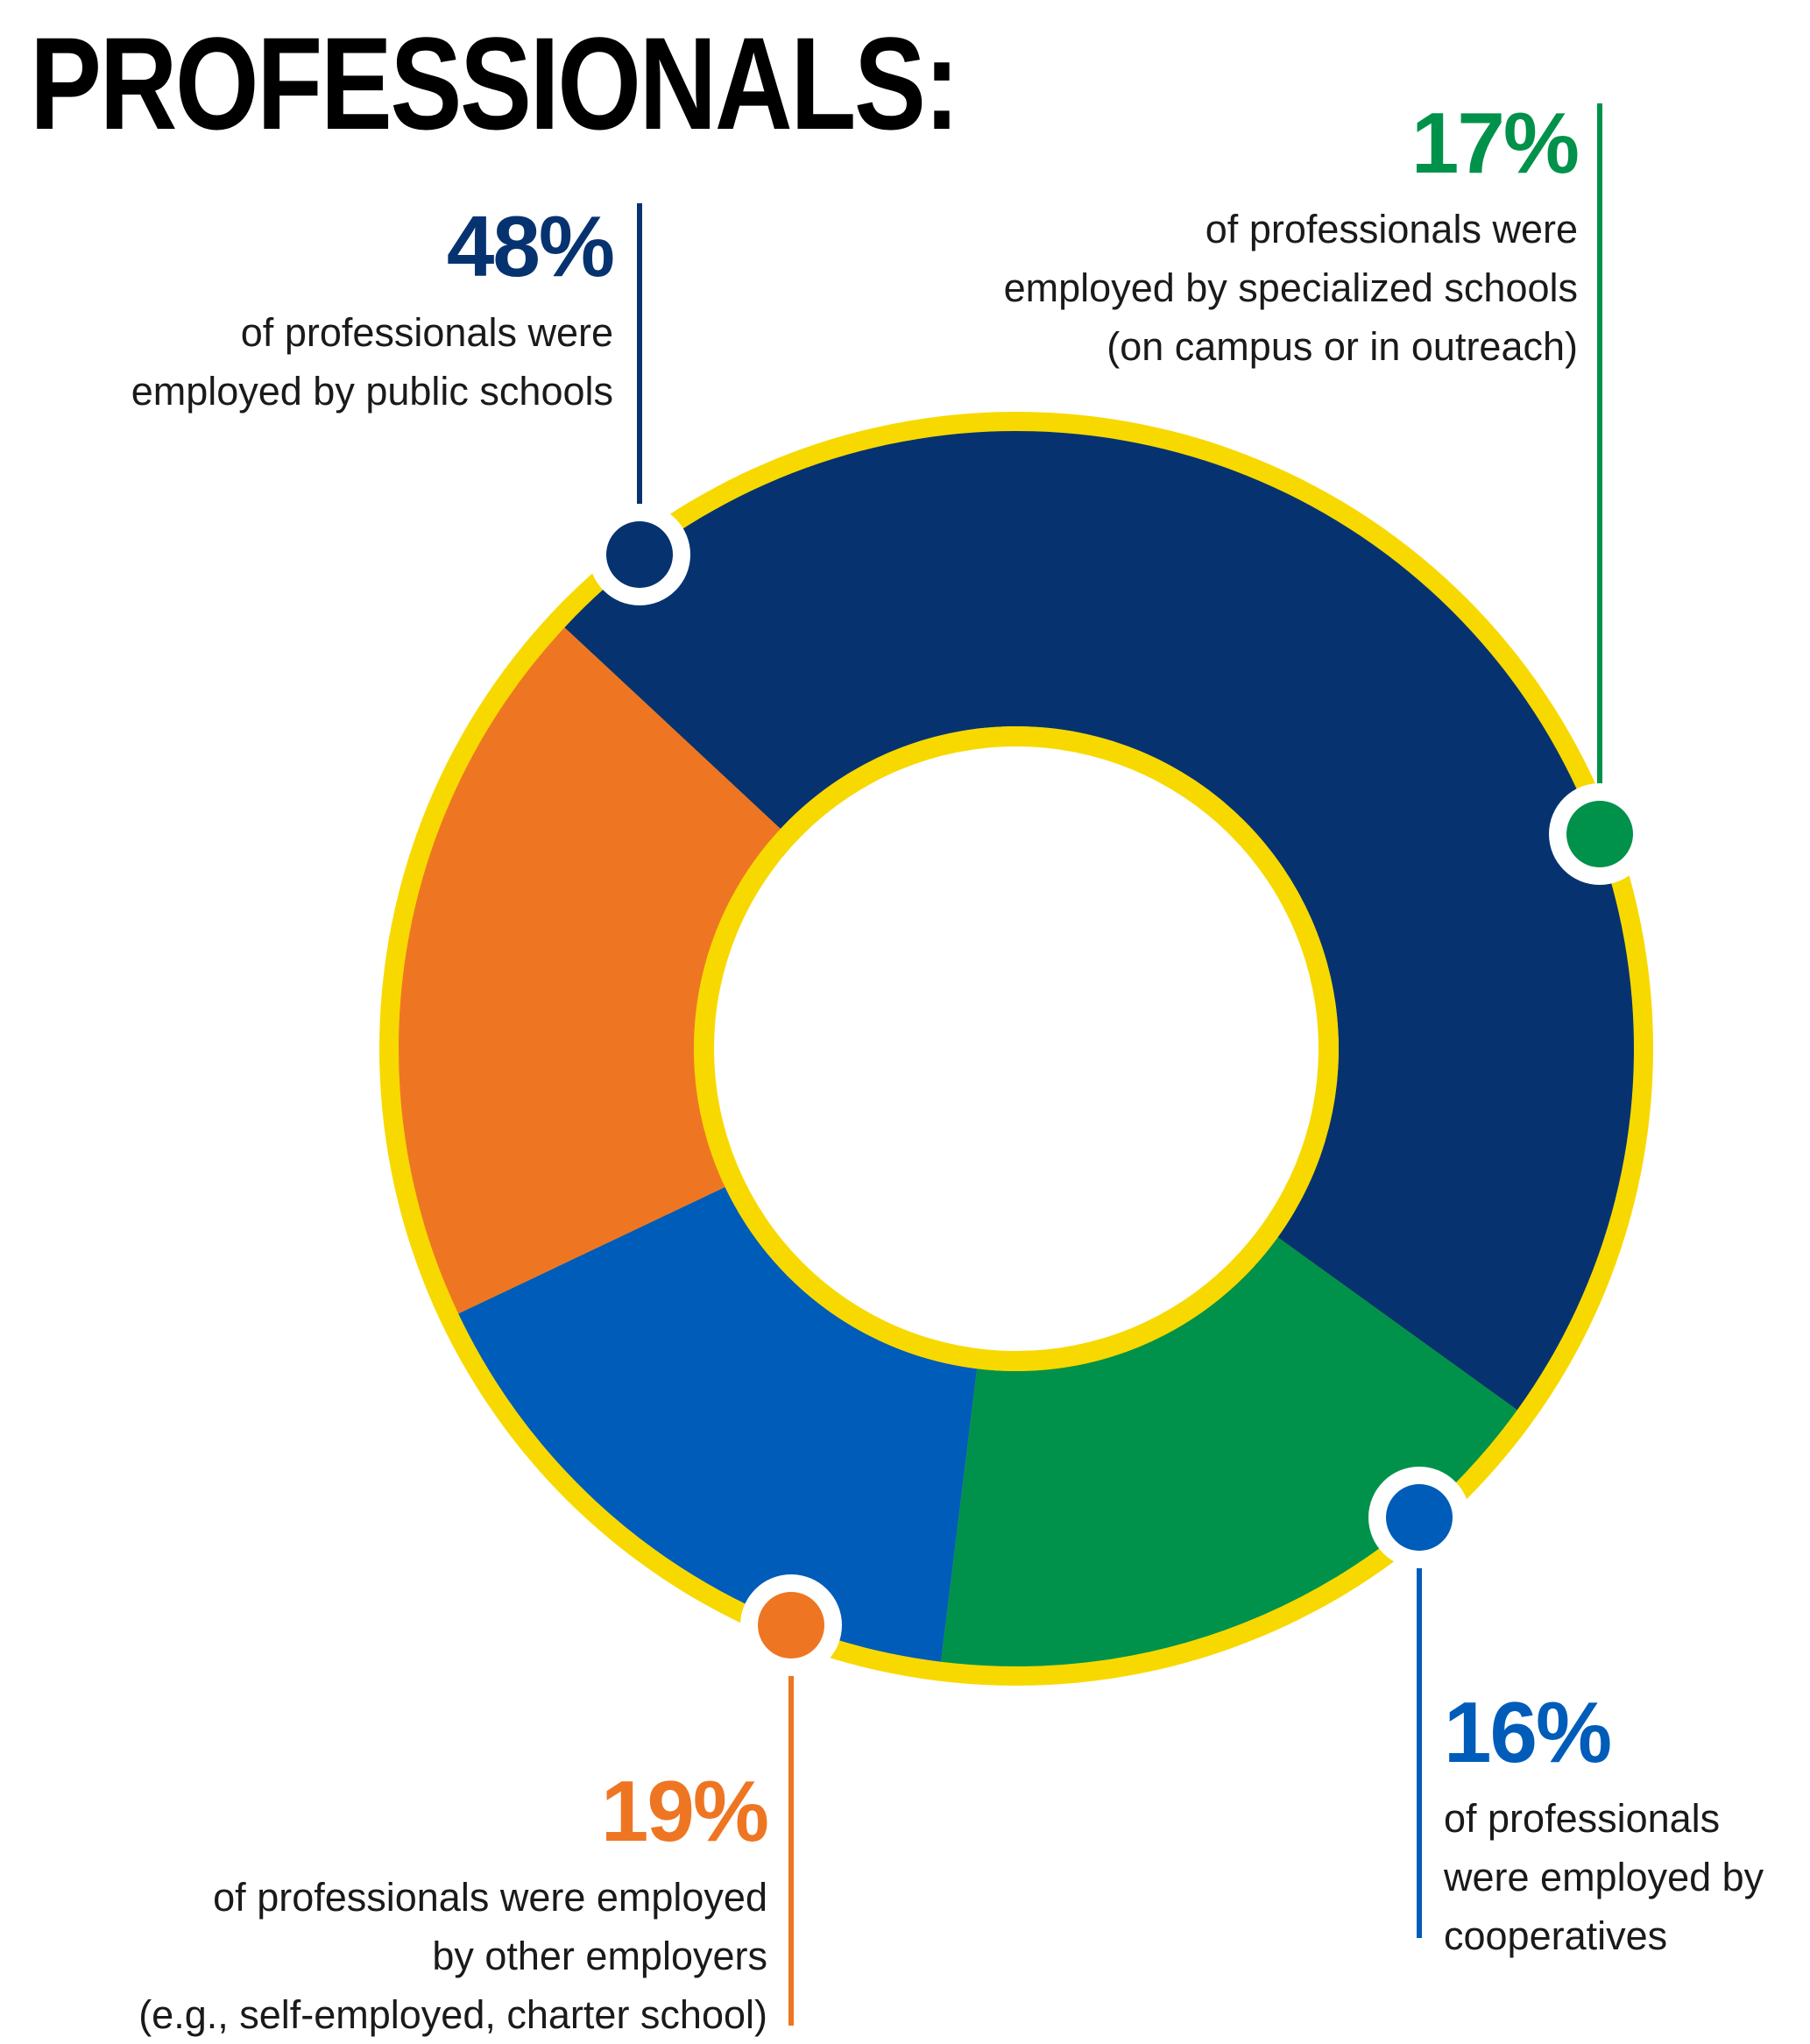 This screenshot has height=2044, width=1810. Describe the element at coordinates (684, 1811) in the screenshot. I see `callout-other-percent: 19%` at that location.